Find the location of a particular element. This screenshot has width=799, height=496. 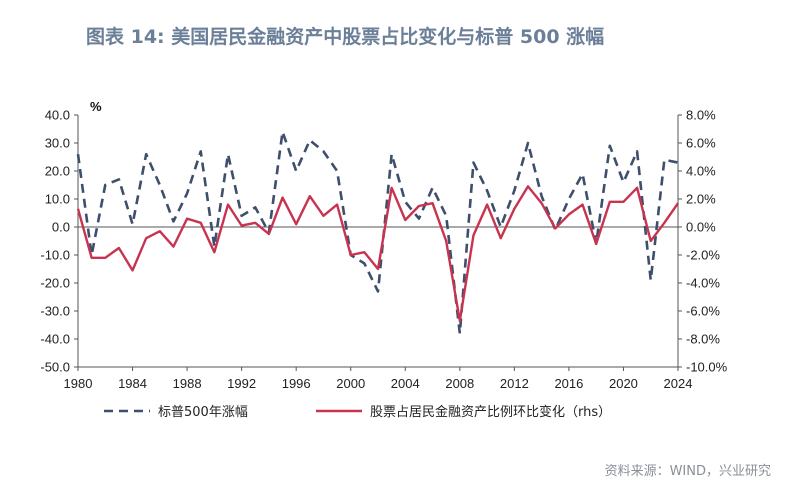

y-left-tick-label: -20.0 is located at coordinates (55, 283).